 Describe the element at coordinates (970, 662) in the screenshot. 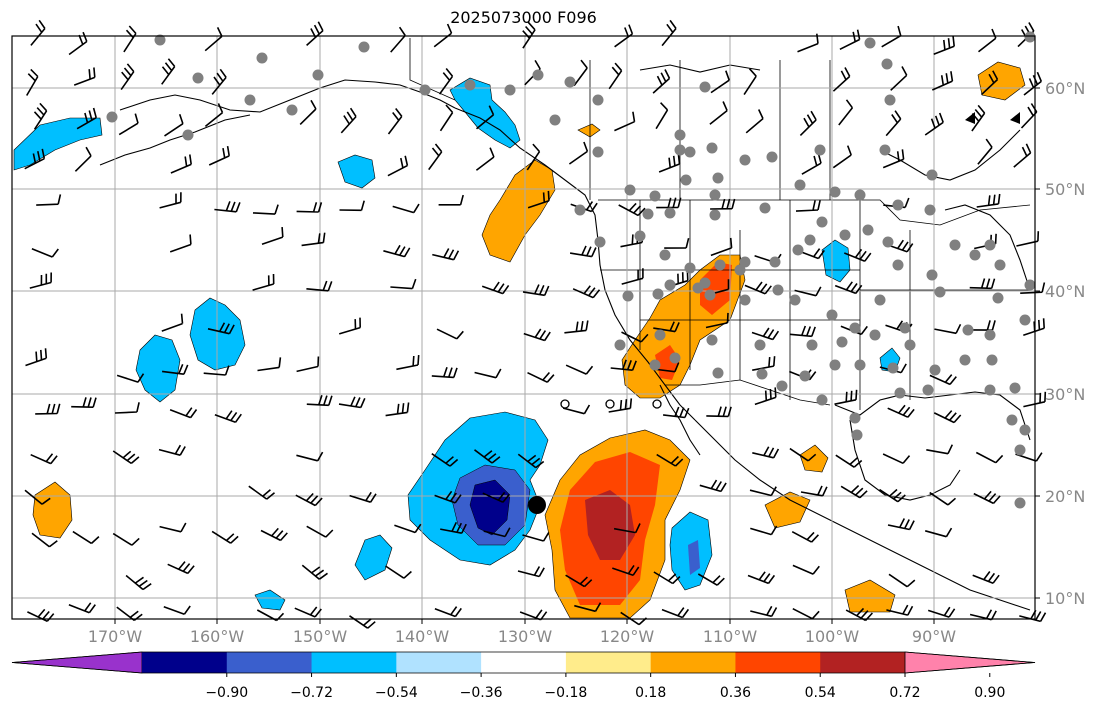

I see `colorbar-extend-high` at that location.